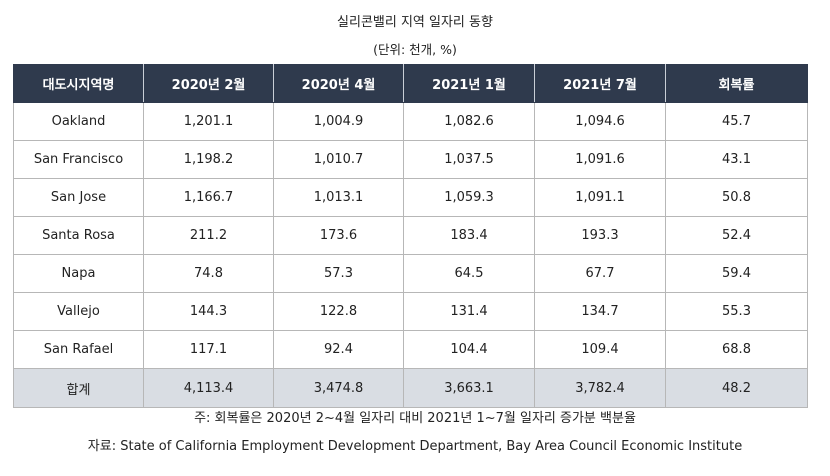  I want to click on header-2020-apr: 2020년 4월, so click(338, 83).